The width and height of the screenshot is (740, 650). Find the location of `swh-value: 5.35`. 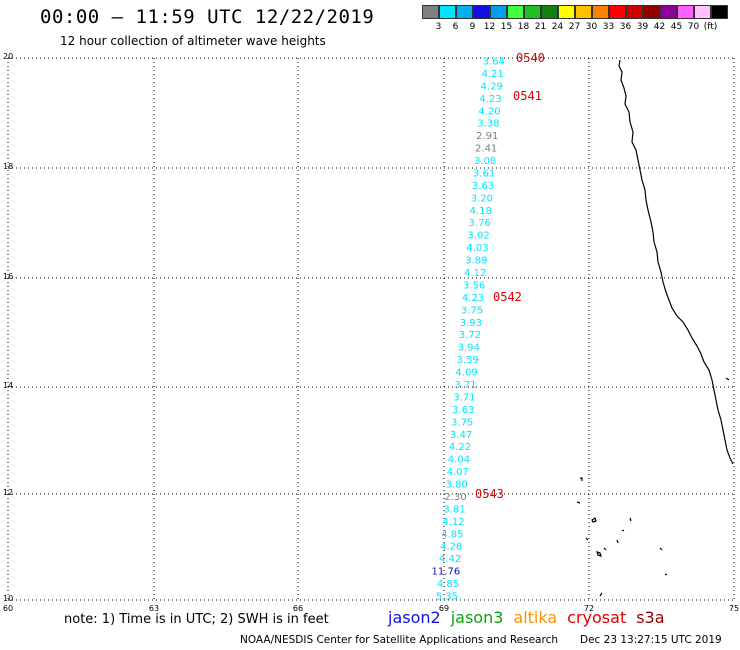

swh-value: 5.35 is located at coordinates (447, 597).